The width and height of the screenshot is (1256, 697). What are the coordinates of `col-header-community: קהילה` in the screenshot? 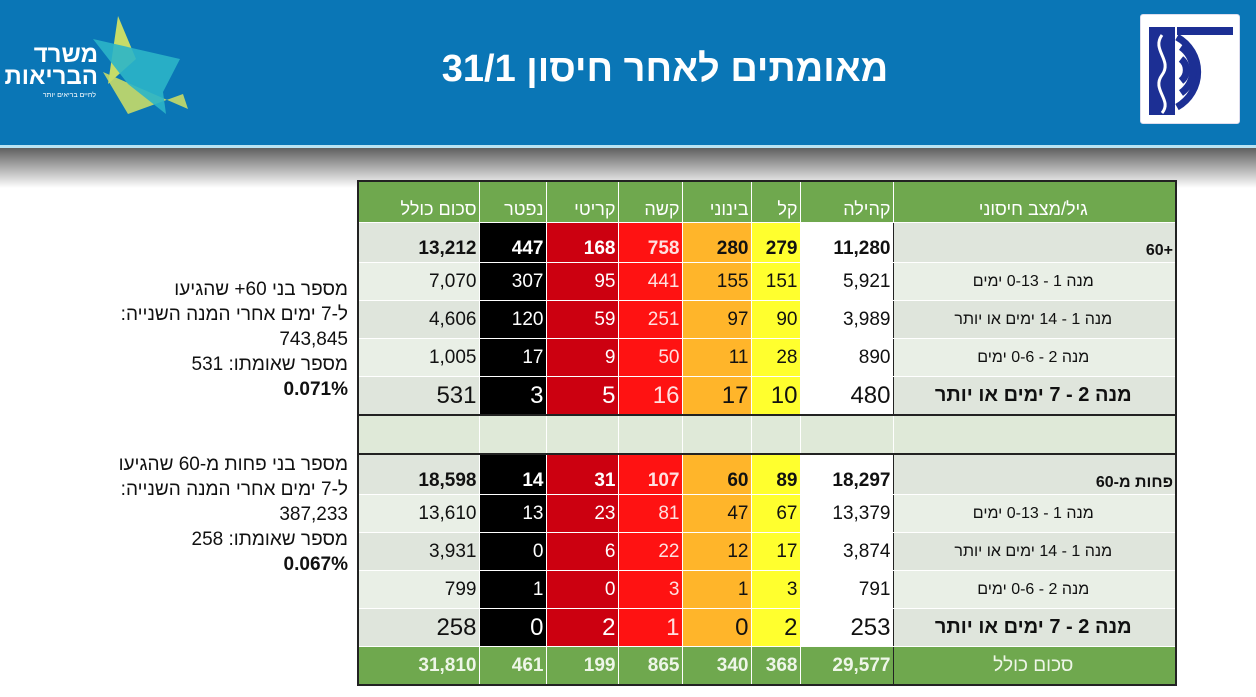 It's located at (847, 202).